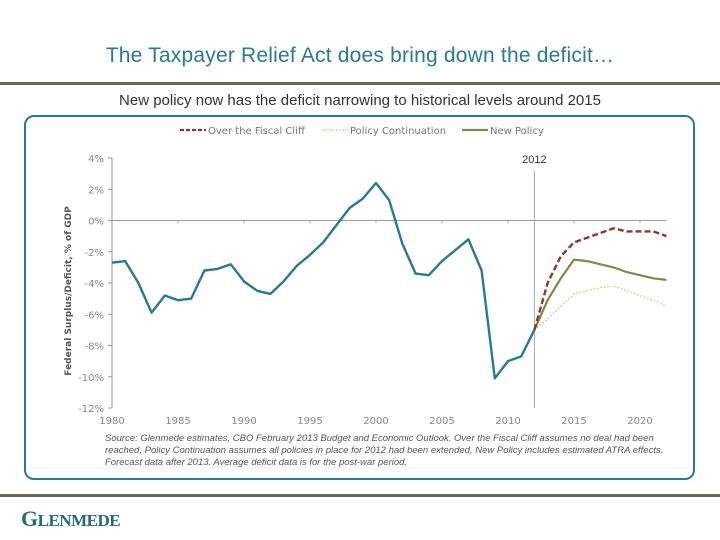 The width and height of the screenshot is (720, 540). What do you see at coordinates (441, 421) in the screenshot?
I see `x-tick-label: 2005` at bounding box center [441, 421].